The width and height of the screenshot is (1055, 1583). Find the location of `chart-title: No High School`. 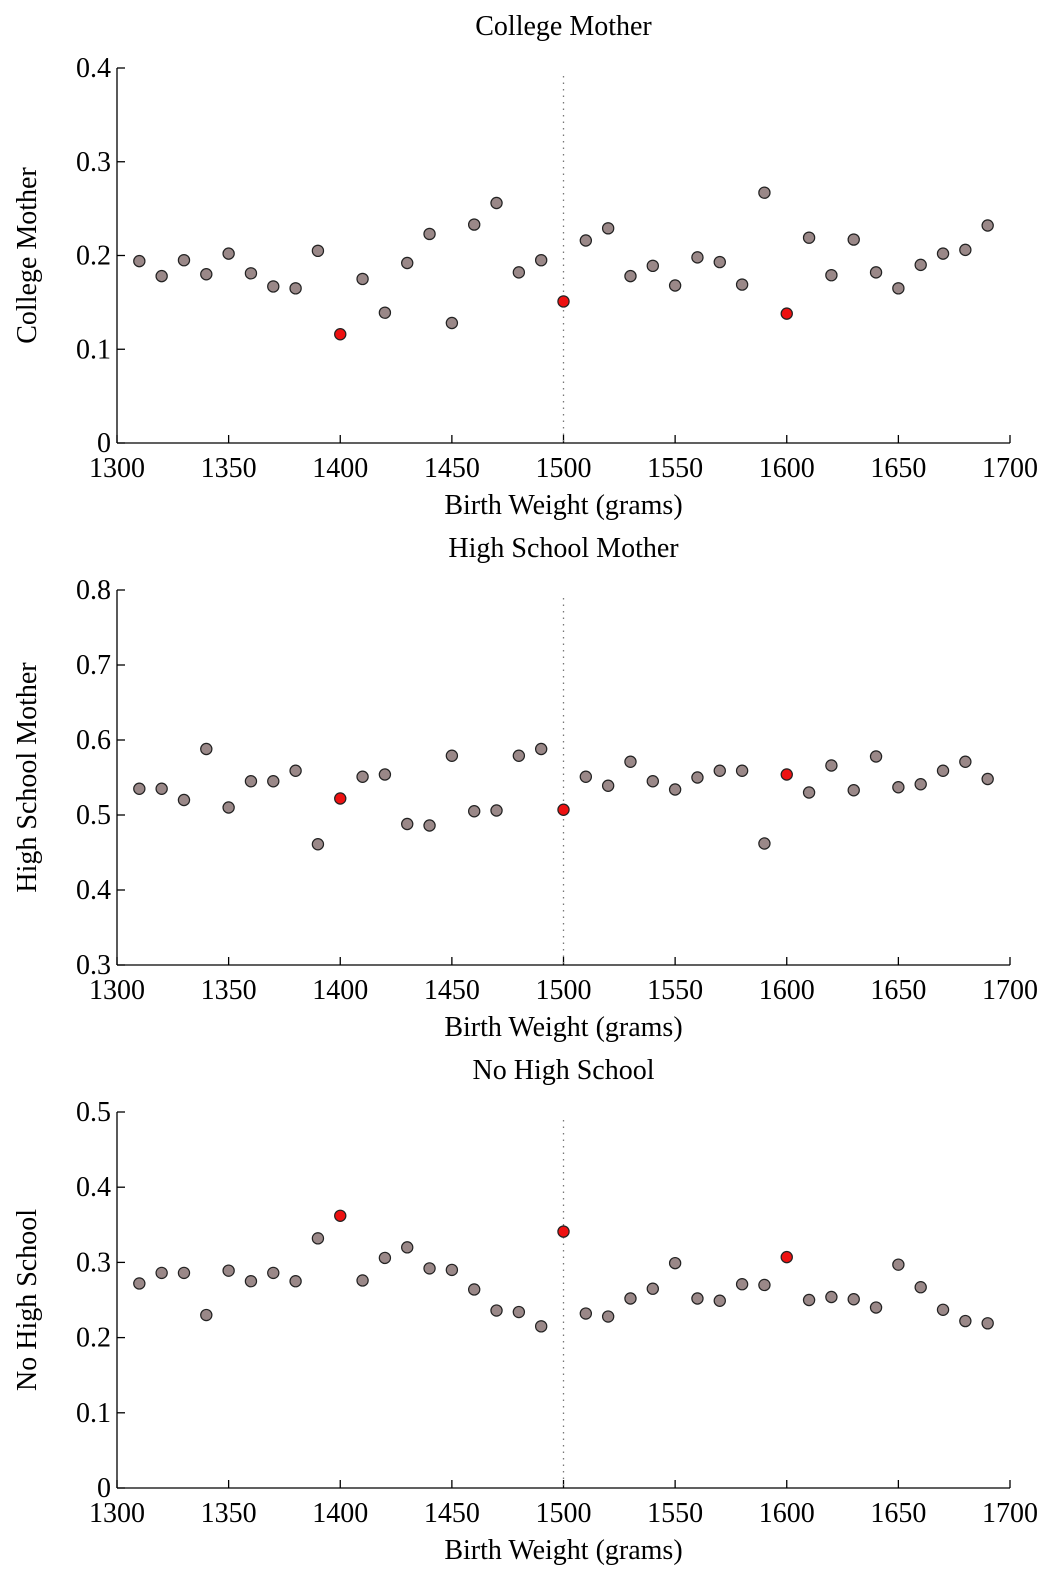

chart-title: No High School is located at coordinates (564, 1070).